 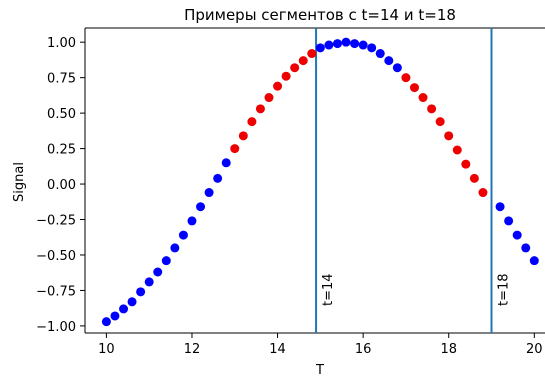 I want to click on x-tick-label: 16, so click(x=363, y=349).